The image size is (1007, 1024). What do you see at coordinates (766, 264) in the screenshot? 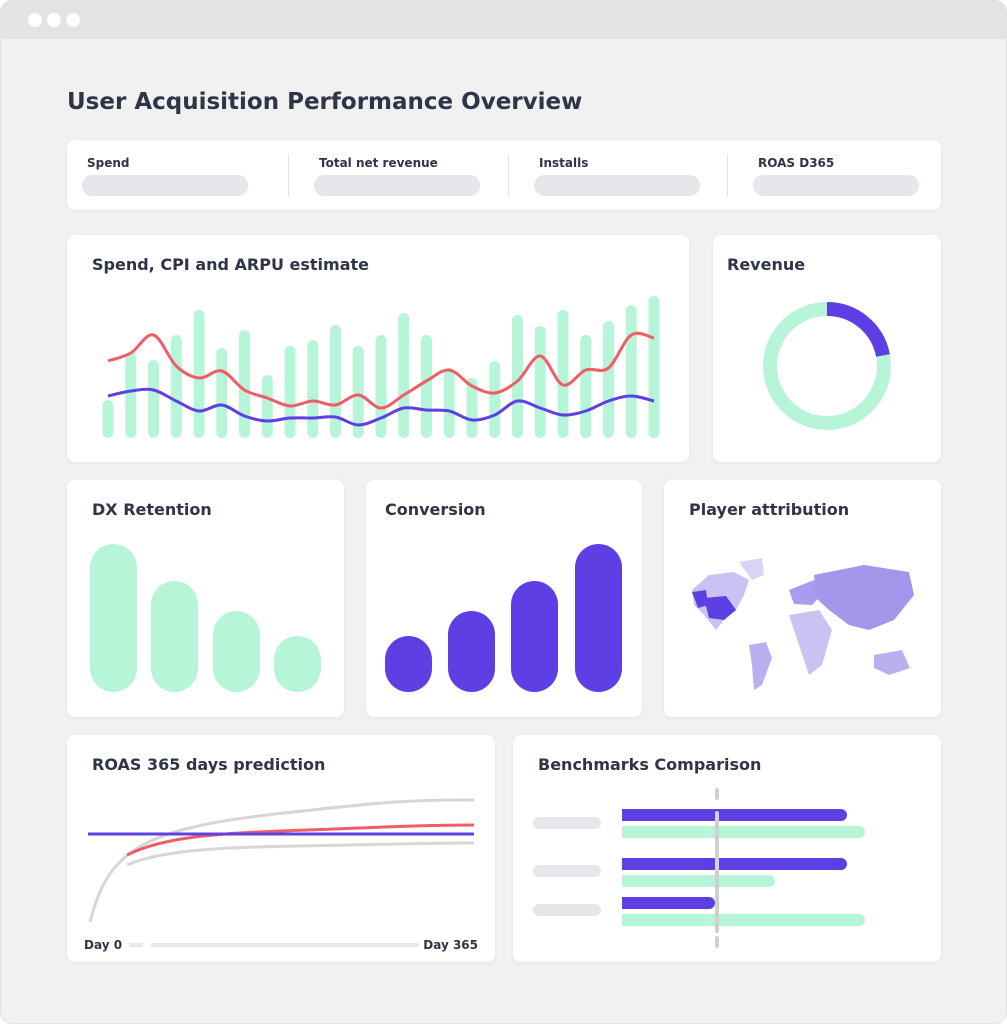
I see `card-title: Revenue` at bounding box center [766, 264].